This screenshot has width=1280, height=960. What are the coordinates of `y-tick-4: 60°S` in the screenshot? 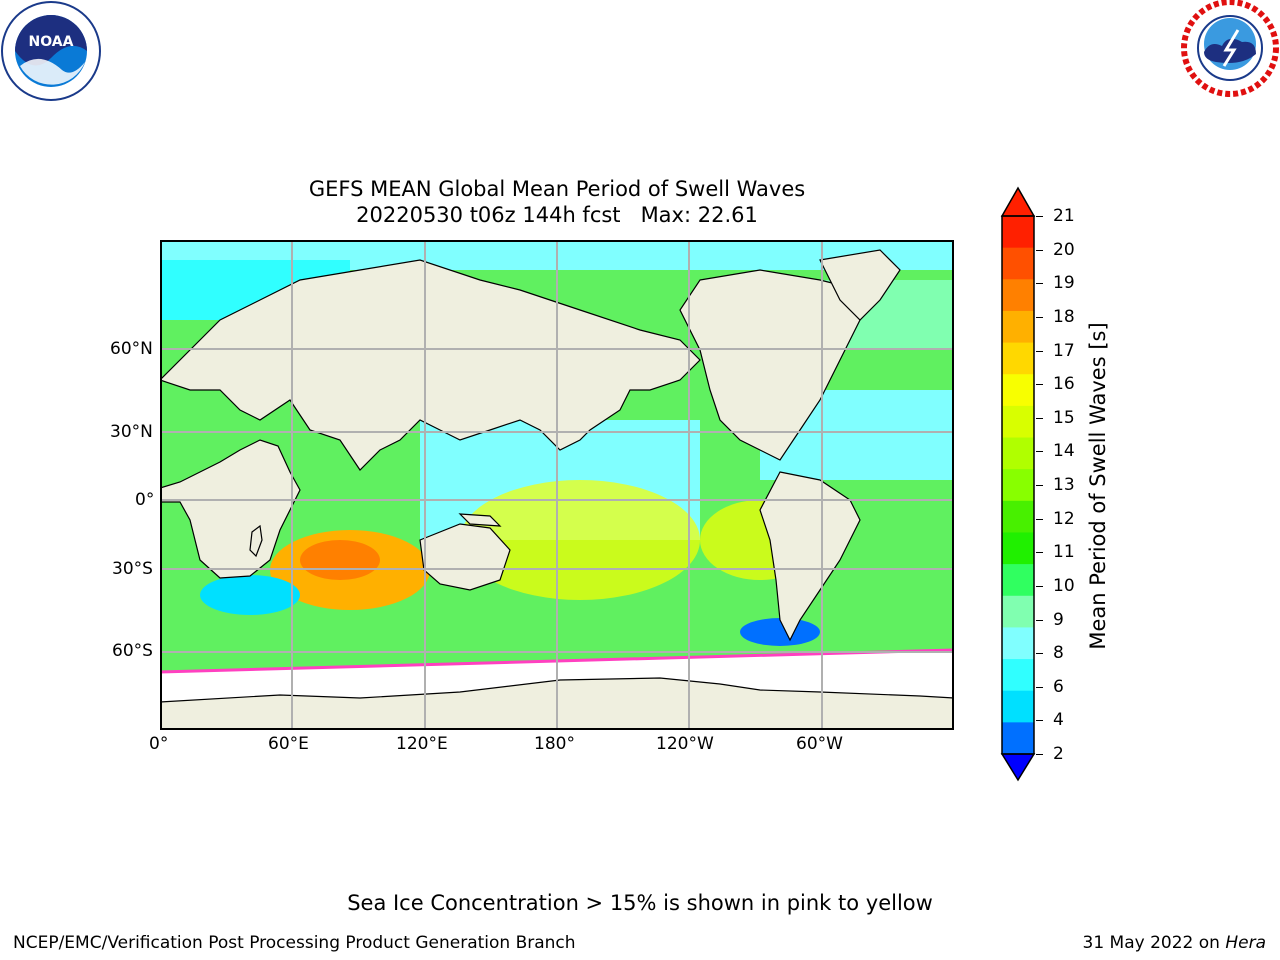 It's located at (132, 651).